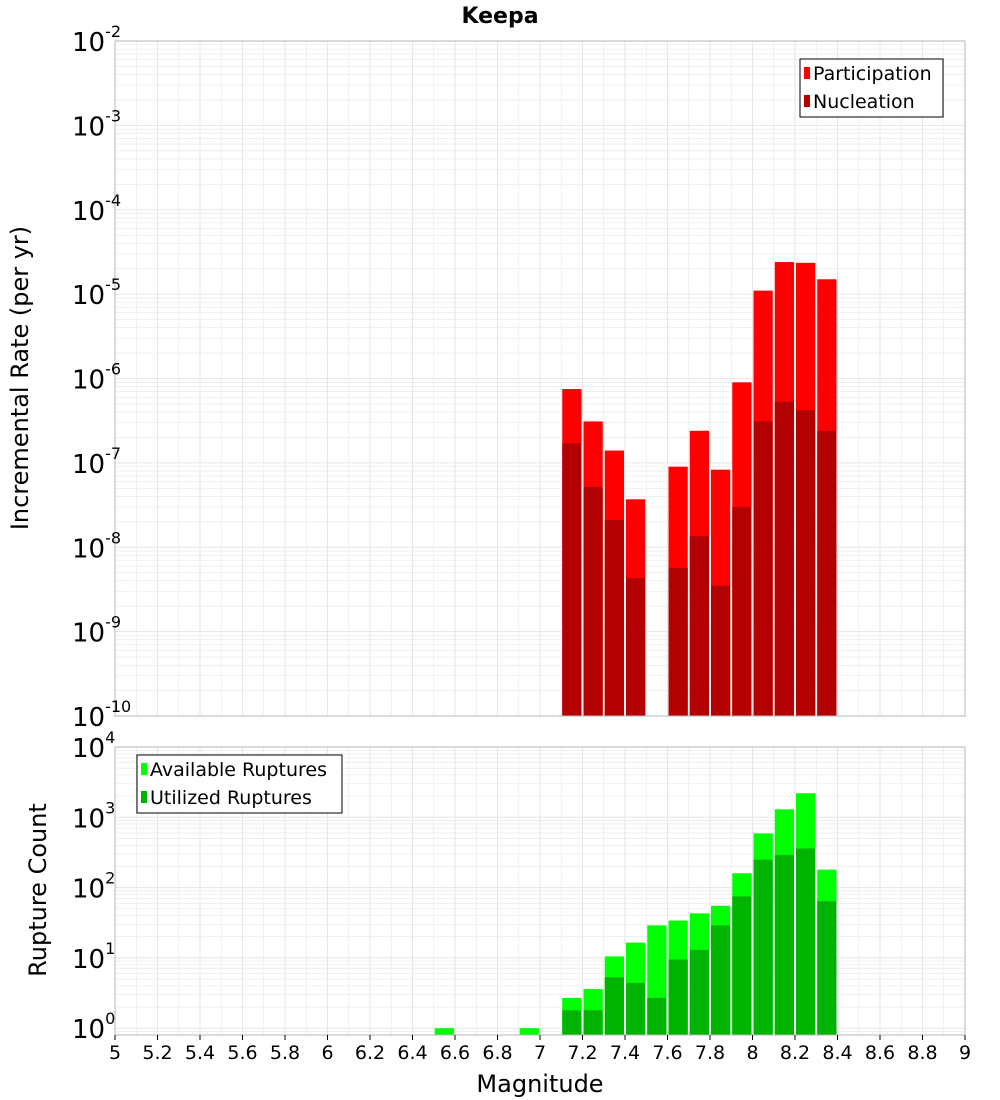 This screenshot has width=1000, height=1100. Describe the element at coordinates (231, 798) in the screenshot. I see `count-legend-label: Utilized Ruptures` at that location.